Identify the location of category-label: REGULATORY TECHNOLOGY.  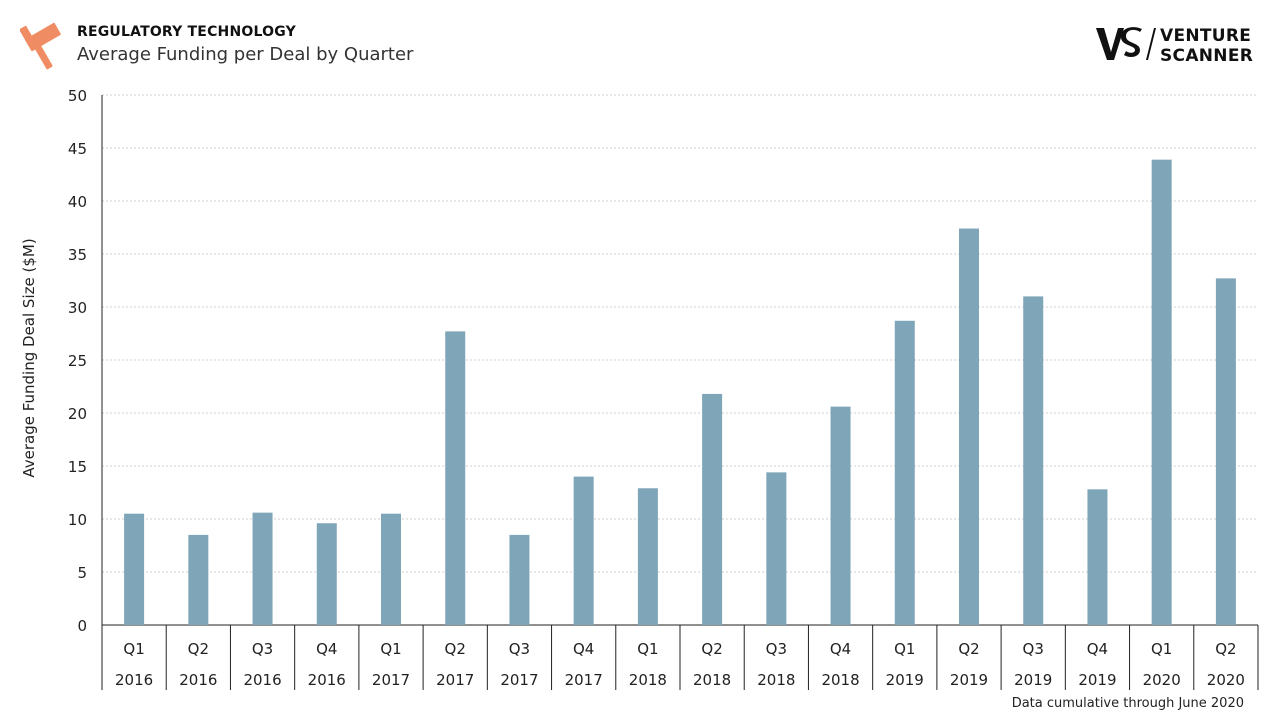
(186, 32).